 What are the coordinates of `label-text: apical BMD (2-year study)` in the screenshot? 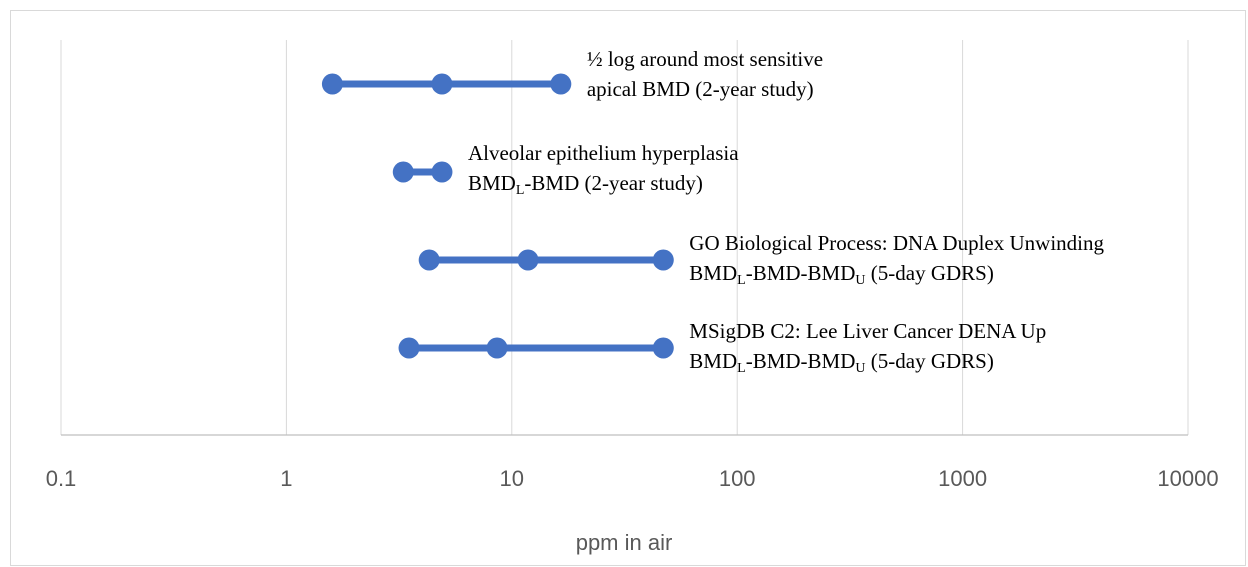 It's located at (700, 89).